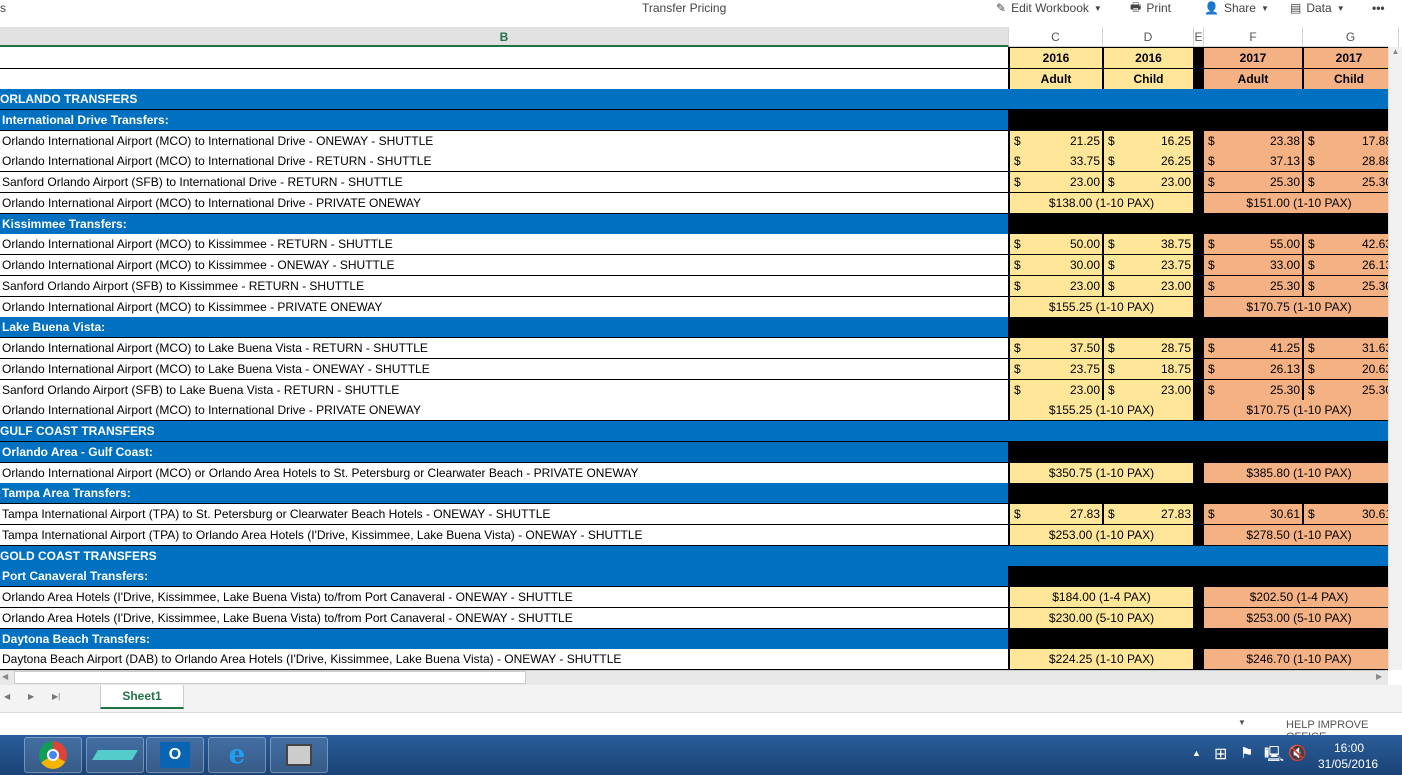 The image size is (1402, 775). Describe the element at coordinates (1242, 722) in the screenshot. I see `caret-down-icon: ▼` at that location.